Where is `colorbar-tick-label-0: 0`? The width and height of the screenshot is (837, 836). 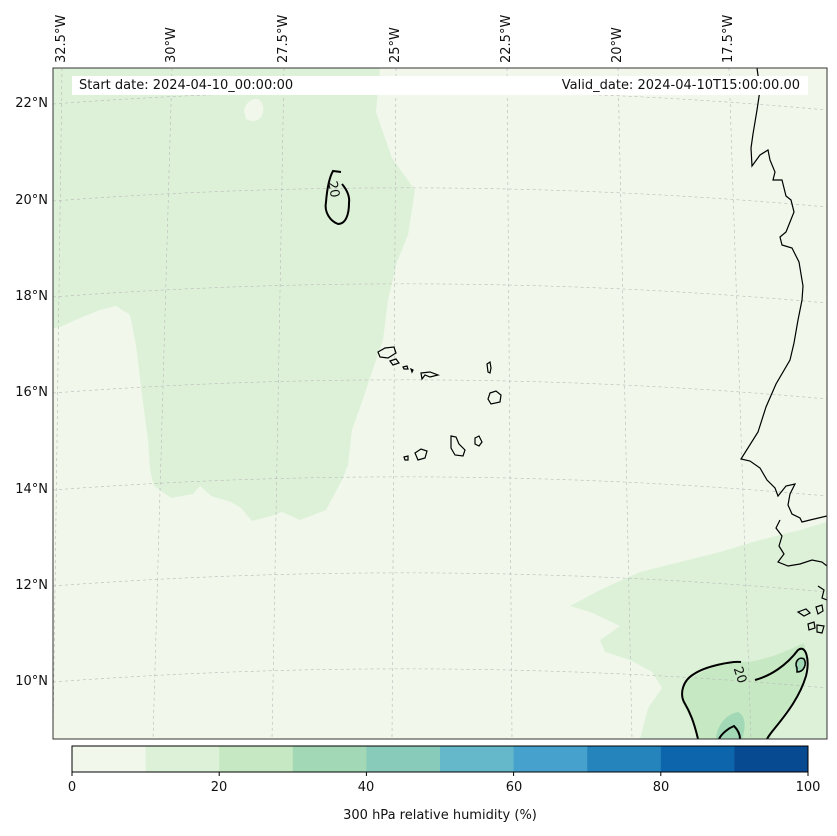
colorbar-tick-label-0: 0 is located at coordinates (72, 787).